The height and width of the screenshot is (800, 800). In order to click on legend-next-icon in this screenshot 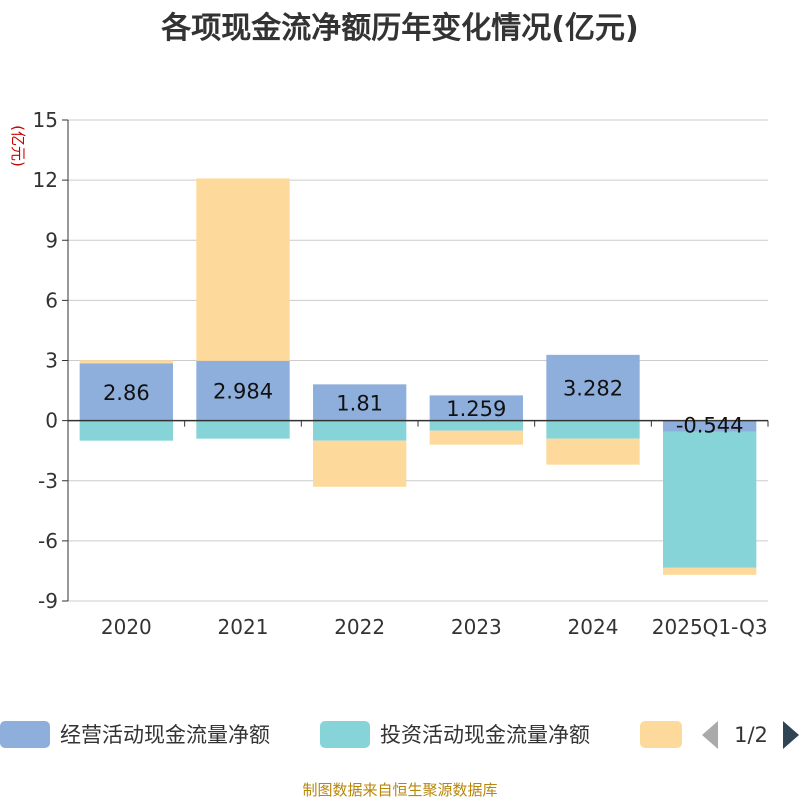, I will do `click(791, 735)`.